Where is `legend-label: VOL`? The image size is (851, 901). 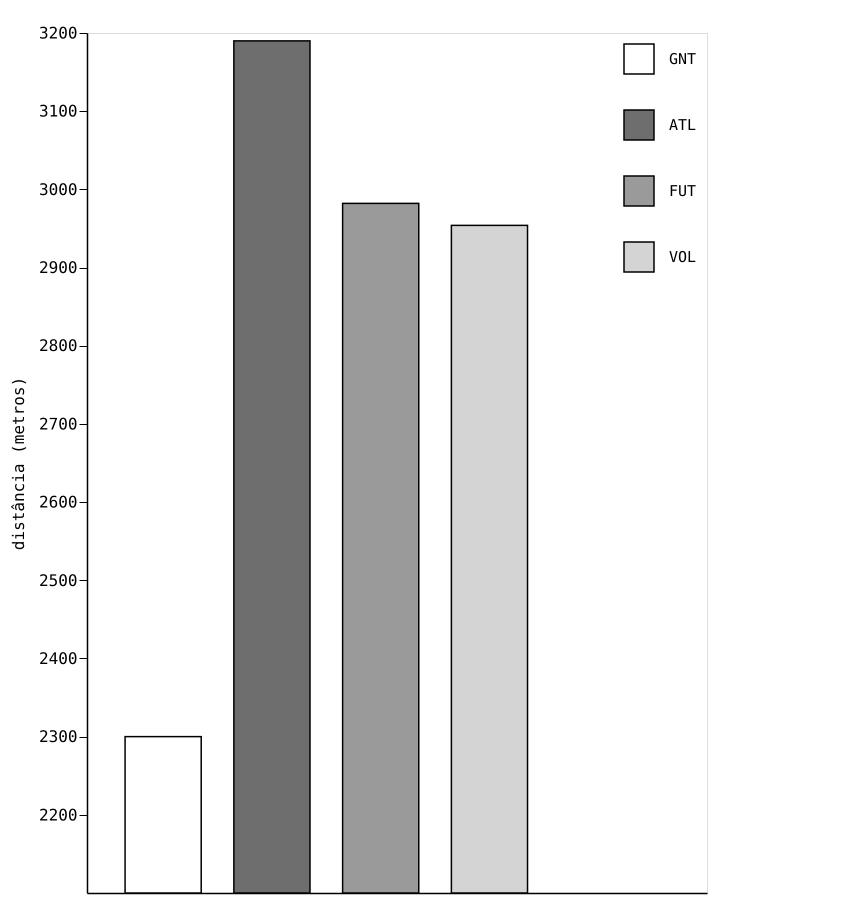
legend-label: VOL is located at coordinates (682, 257).